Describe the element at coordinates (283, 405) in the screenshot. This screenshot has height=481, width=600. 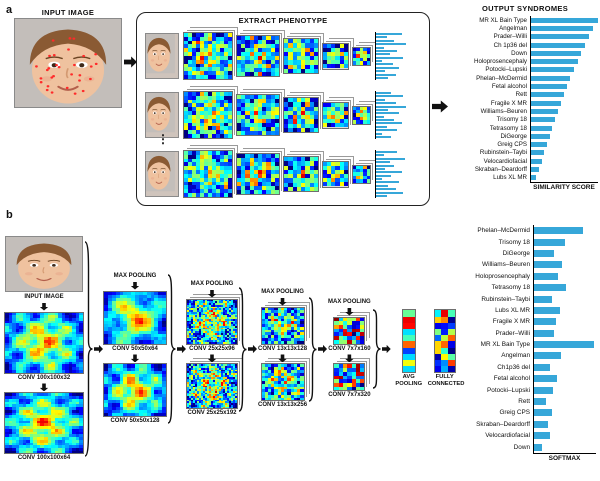
I see `conv-label: CONV 13x13x256` at that location.